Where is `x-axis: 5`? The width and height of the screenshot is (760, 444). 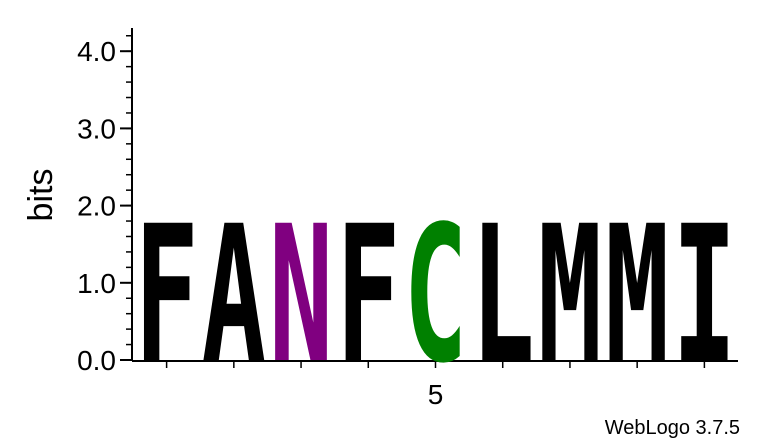
x-axis: 5 is located at coordinates (435, 385).